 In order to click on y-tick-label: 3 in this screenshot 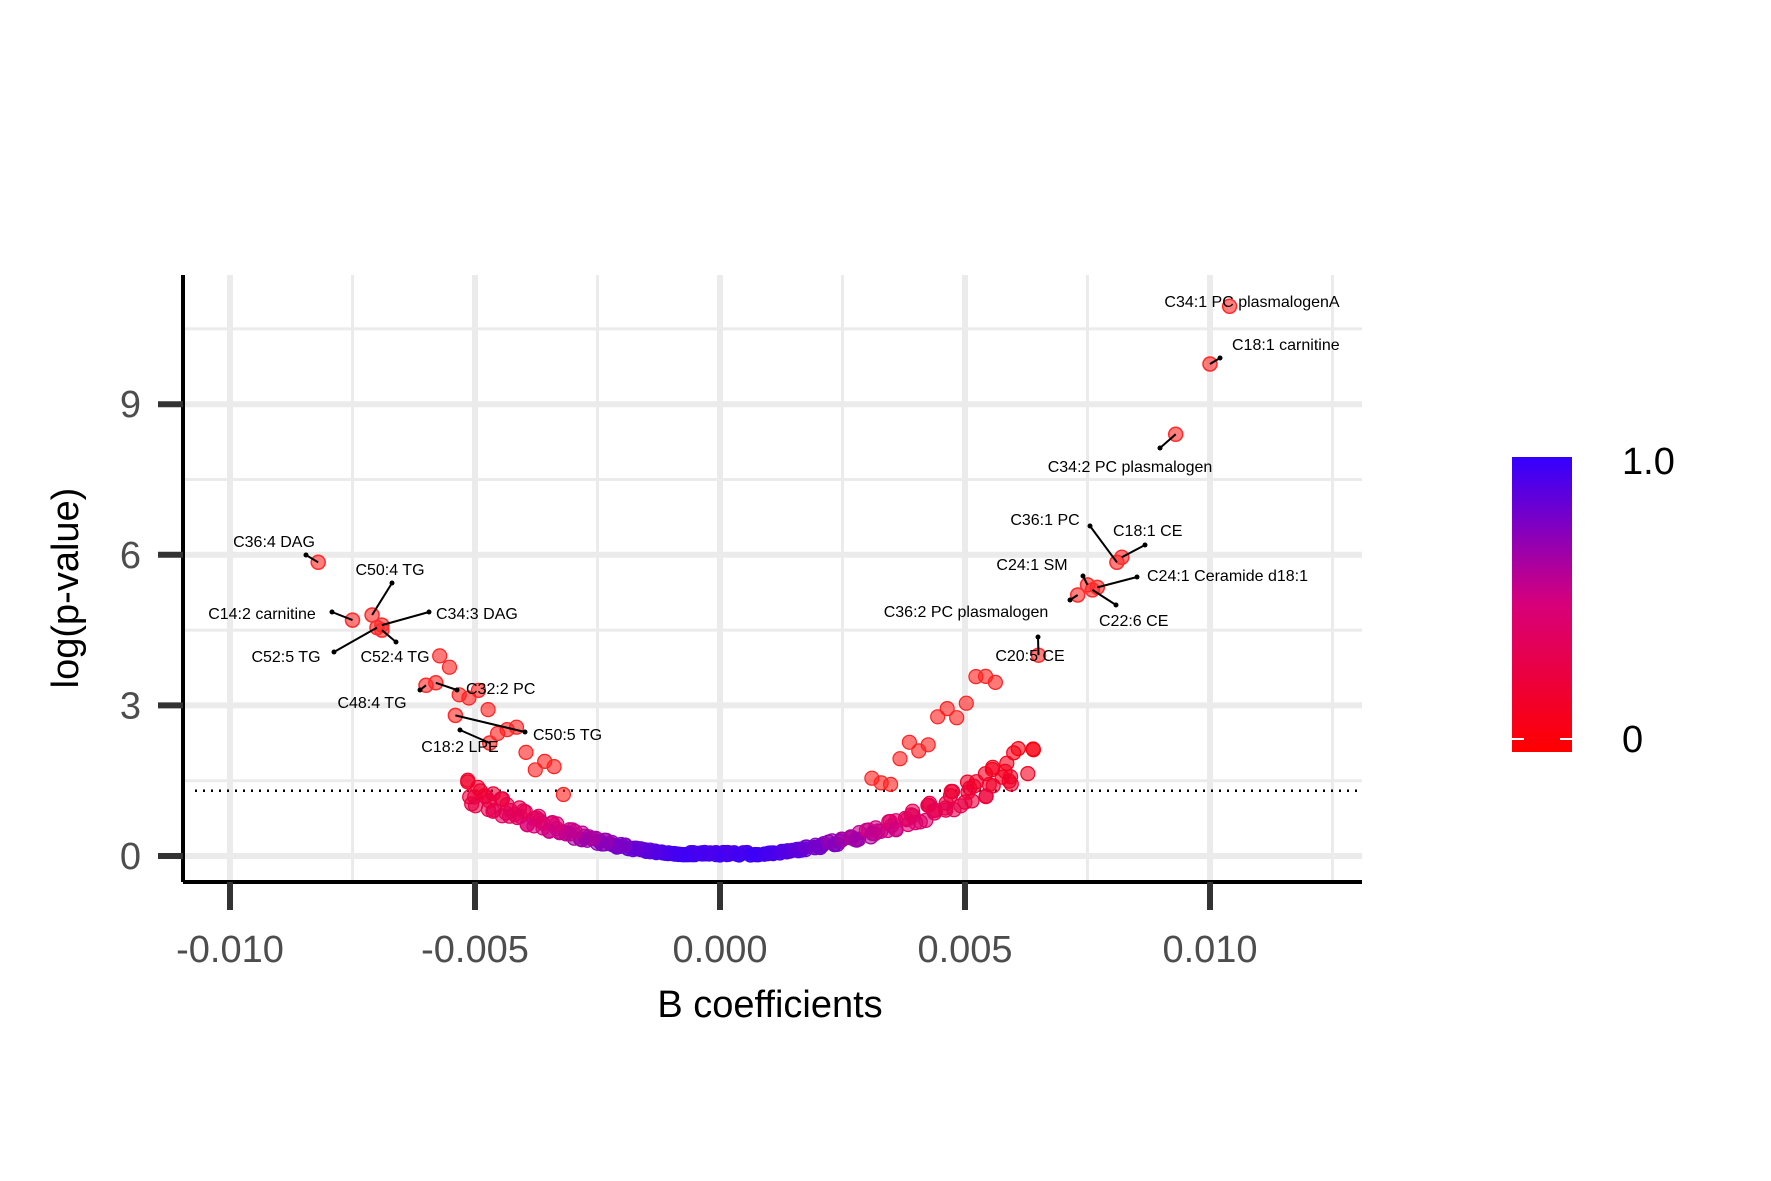, I will do `click(130, 706)`.